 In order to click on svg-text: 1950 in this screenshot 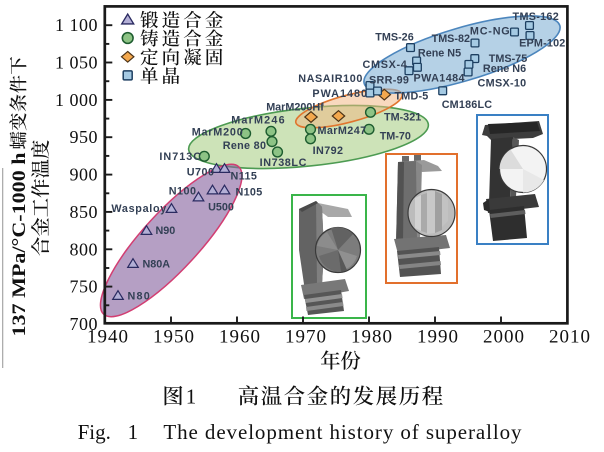, I will do `click(174, 336)`.